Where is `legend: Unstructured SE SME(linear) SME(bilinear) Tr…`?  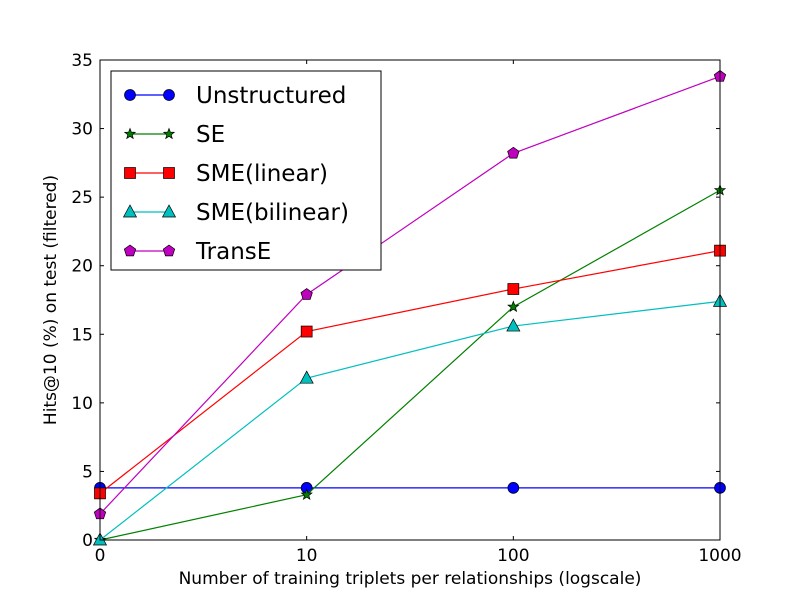 legend: Unstructured SE SME(linear) SME(bilinear) Tr… is located at coordinates (246, 170).